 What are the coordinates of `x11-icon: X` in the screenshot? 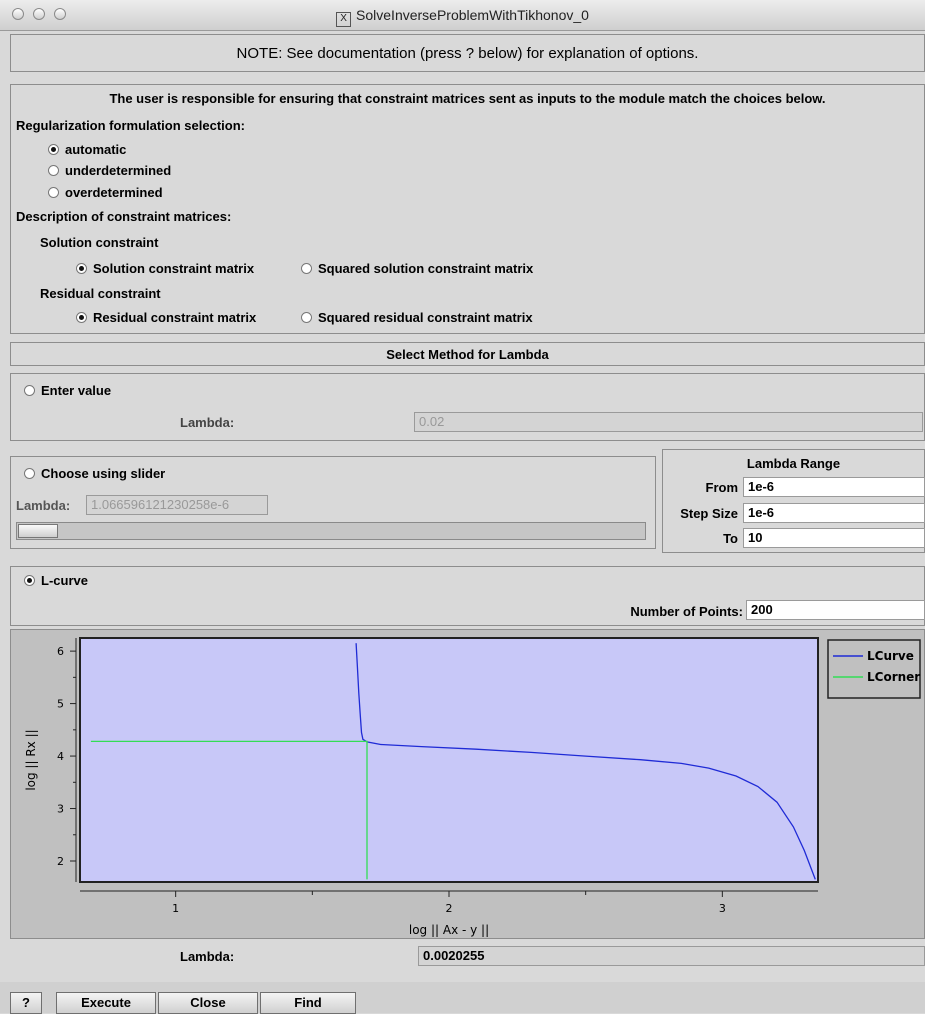 It's located at (344, 19).